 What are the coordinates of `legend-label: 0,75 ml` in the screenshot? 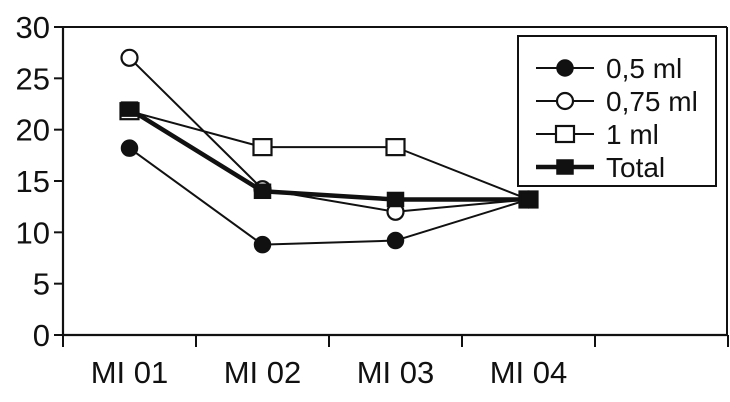 It's located at (652, 101).